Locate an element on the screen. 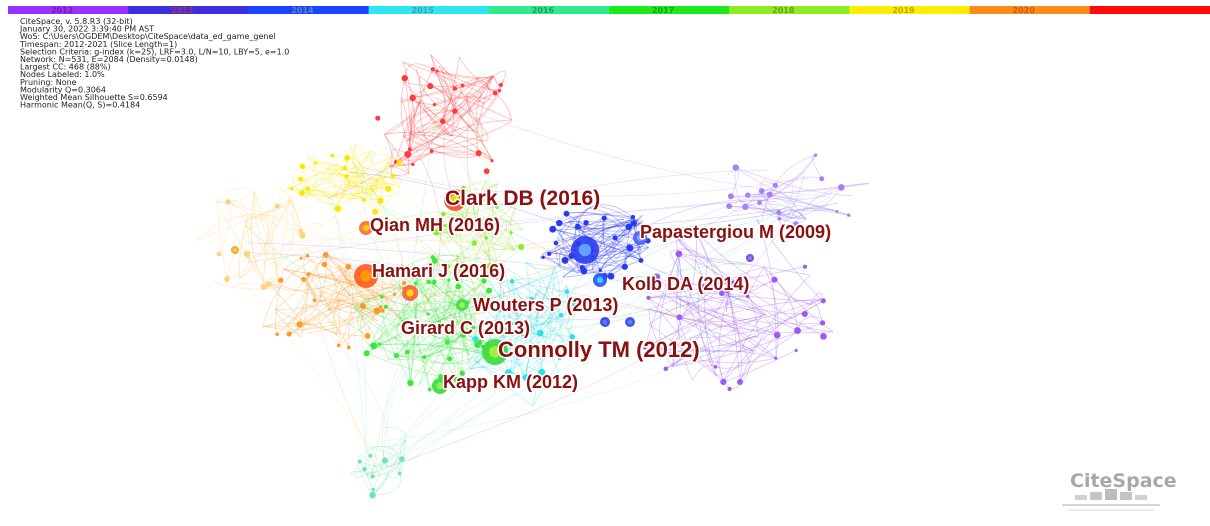  info-line: Pruning: None is located at coordinates (48, 82).